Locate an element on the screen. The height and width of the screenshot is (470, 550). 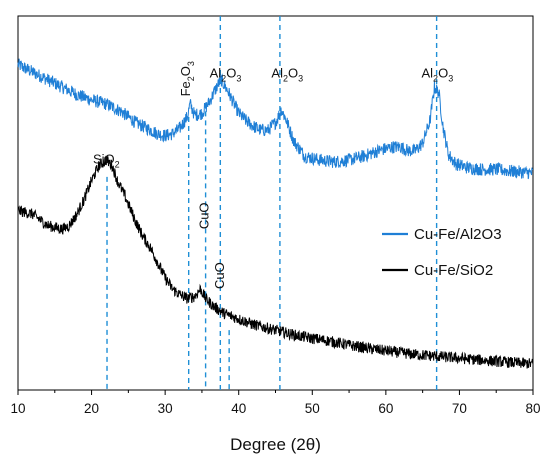
peak-label-6: CuO is located at coordinates (204, 215).